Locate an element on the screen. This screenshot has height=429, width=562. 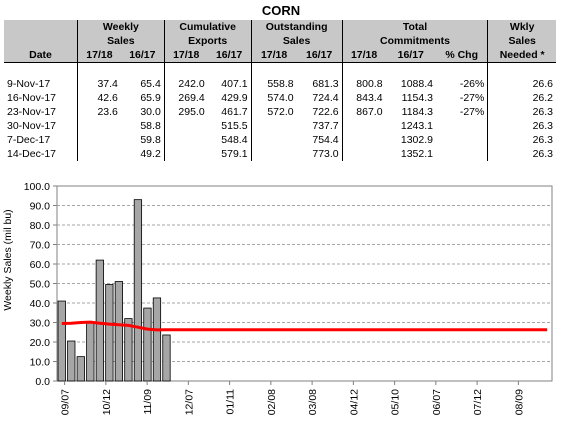
cell-os2: 681.3 is located at coordinates (325, 84).